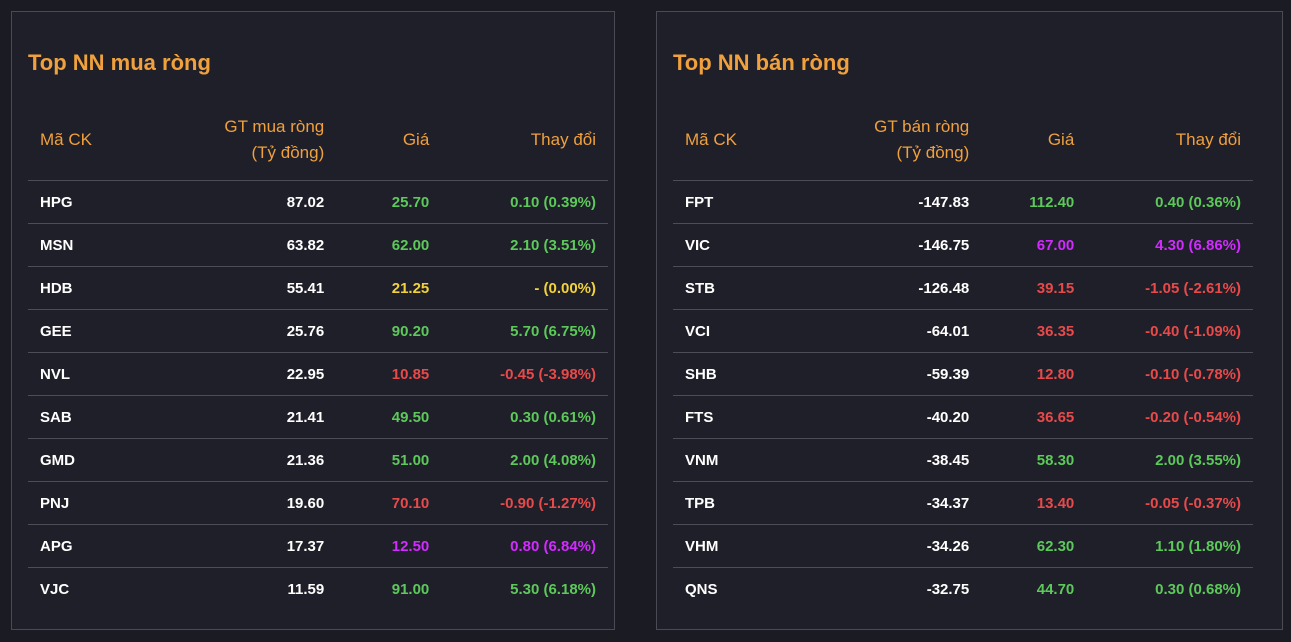  Describe the element at coordinates (963, 288) in the screenshot. I see `table-row: STB -126.48 39.15 -1.05 (-2.61%)` at that location.